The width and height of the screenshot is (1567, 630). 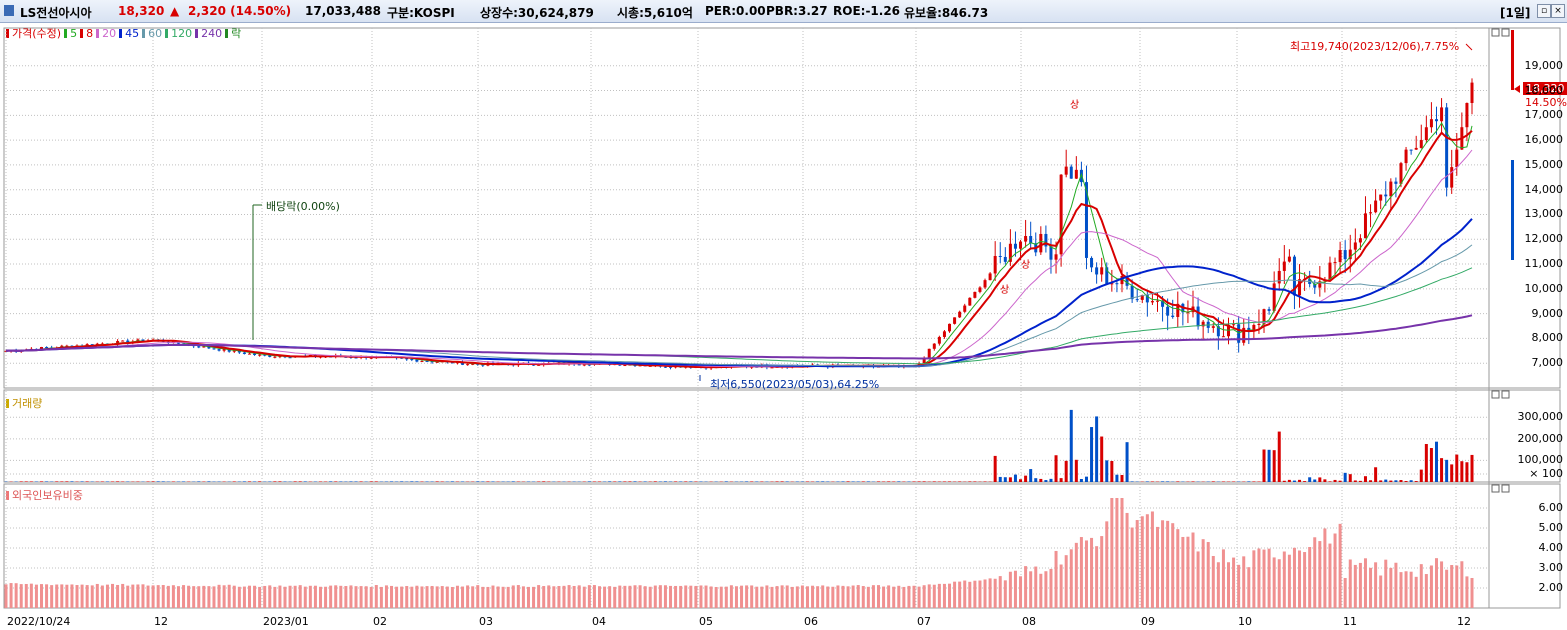 What do you see at coordinates (343, 11) in the screenshot?
I see `trade-volume: 17,033,488` at bounding box center [343, 11].